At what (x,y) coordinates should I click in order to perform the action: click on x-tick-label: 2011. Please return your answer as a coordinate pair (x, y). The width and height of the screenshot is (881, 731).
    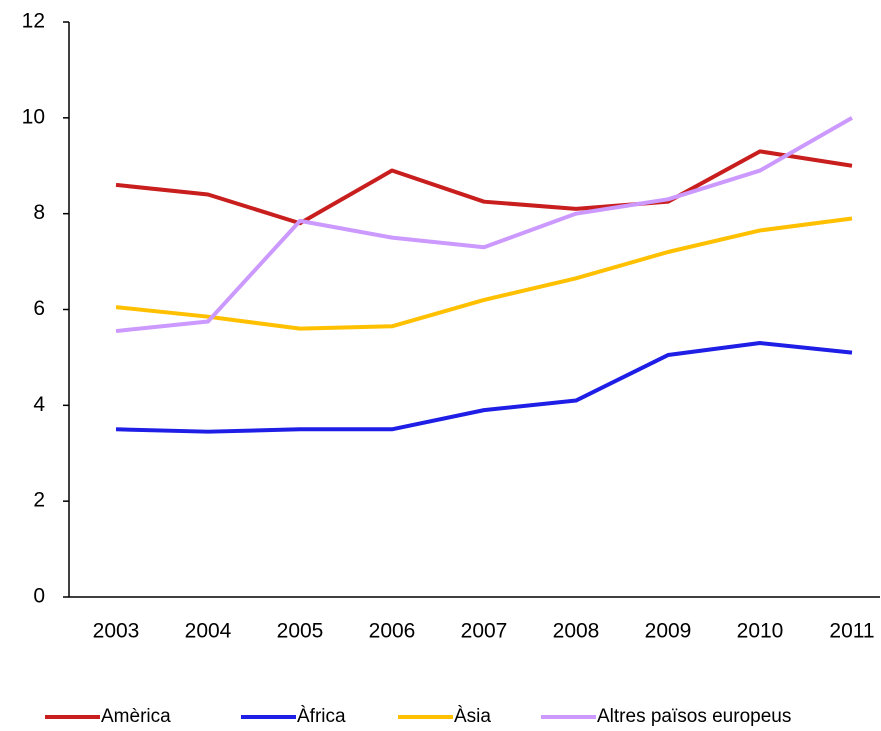
    Looking at the image, I should click on (851, 631).